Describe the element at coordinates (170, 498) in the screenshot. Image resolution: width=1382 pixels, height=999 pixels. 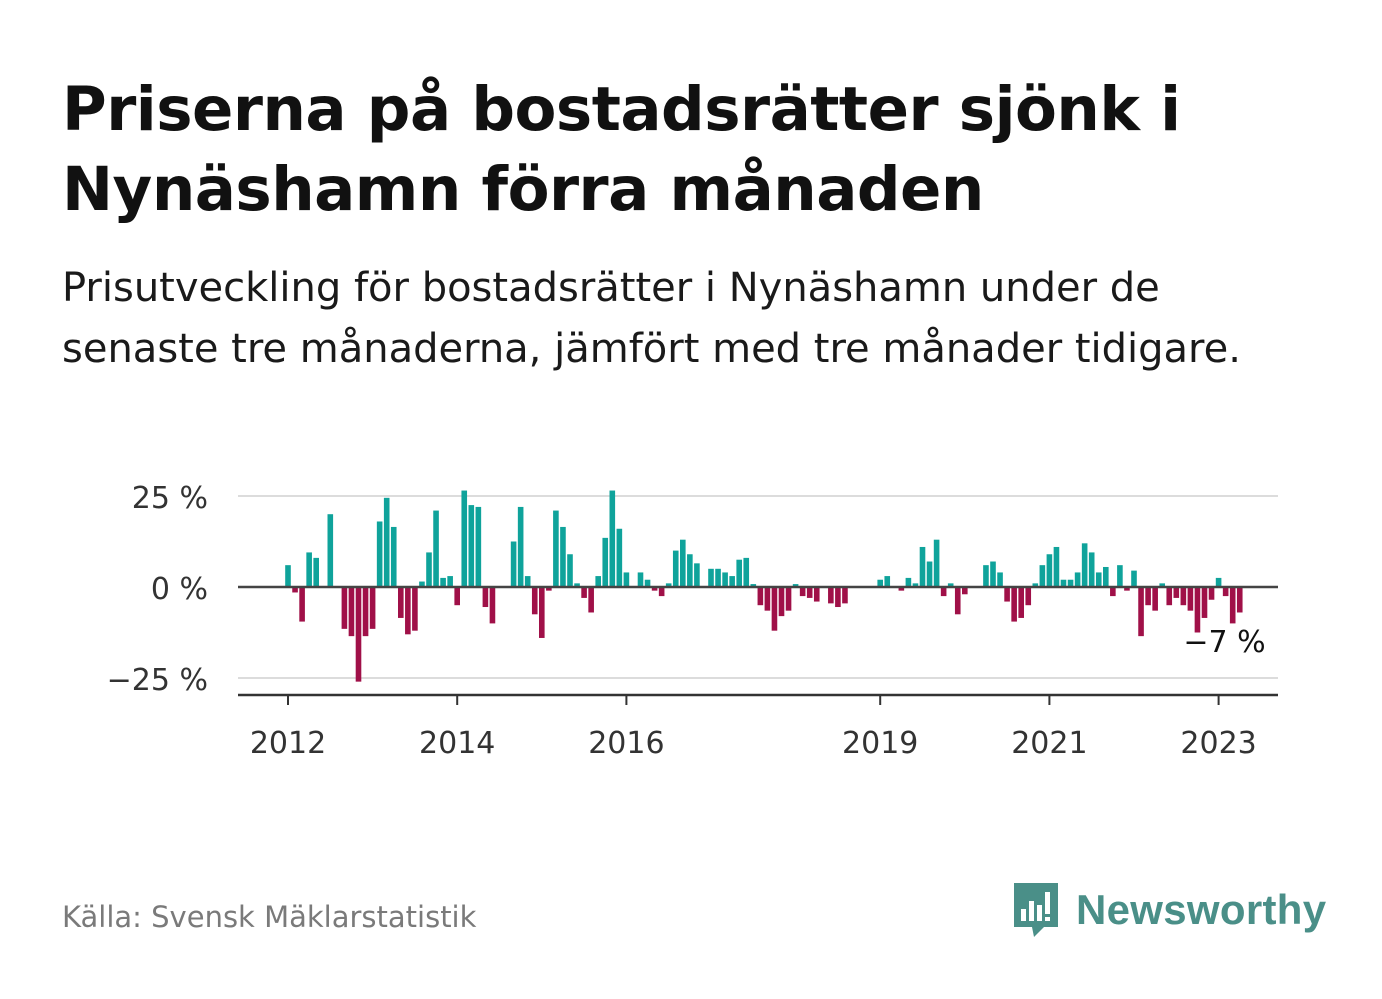
I see `y-tick-label: 25 %` at that location.